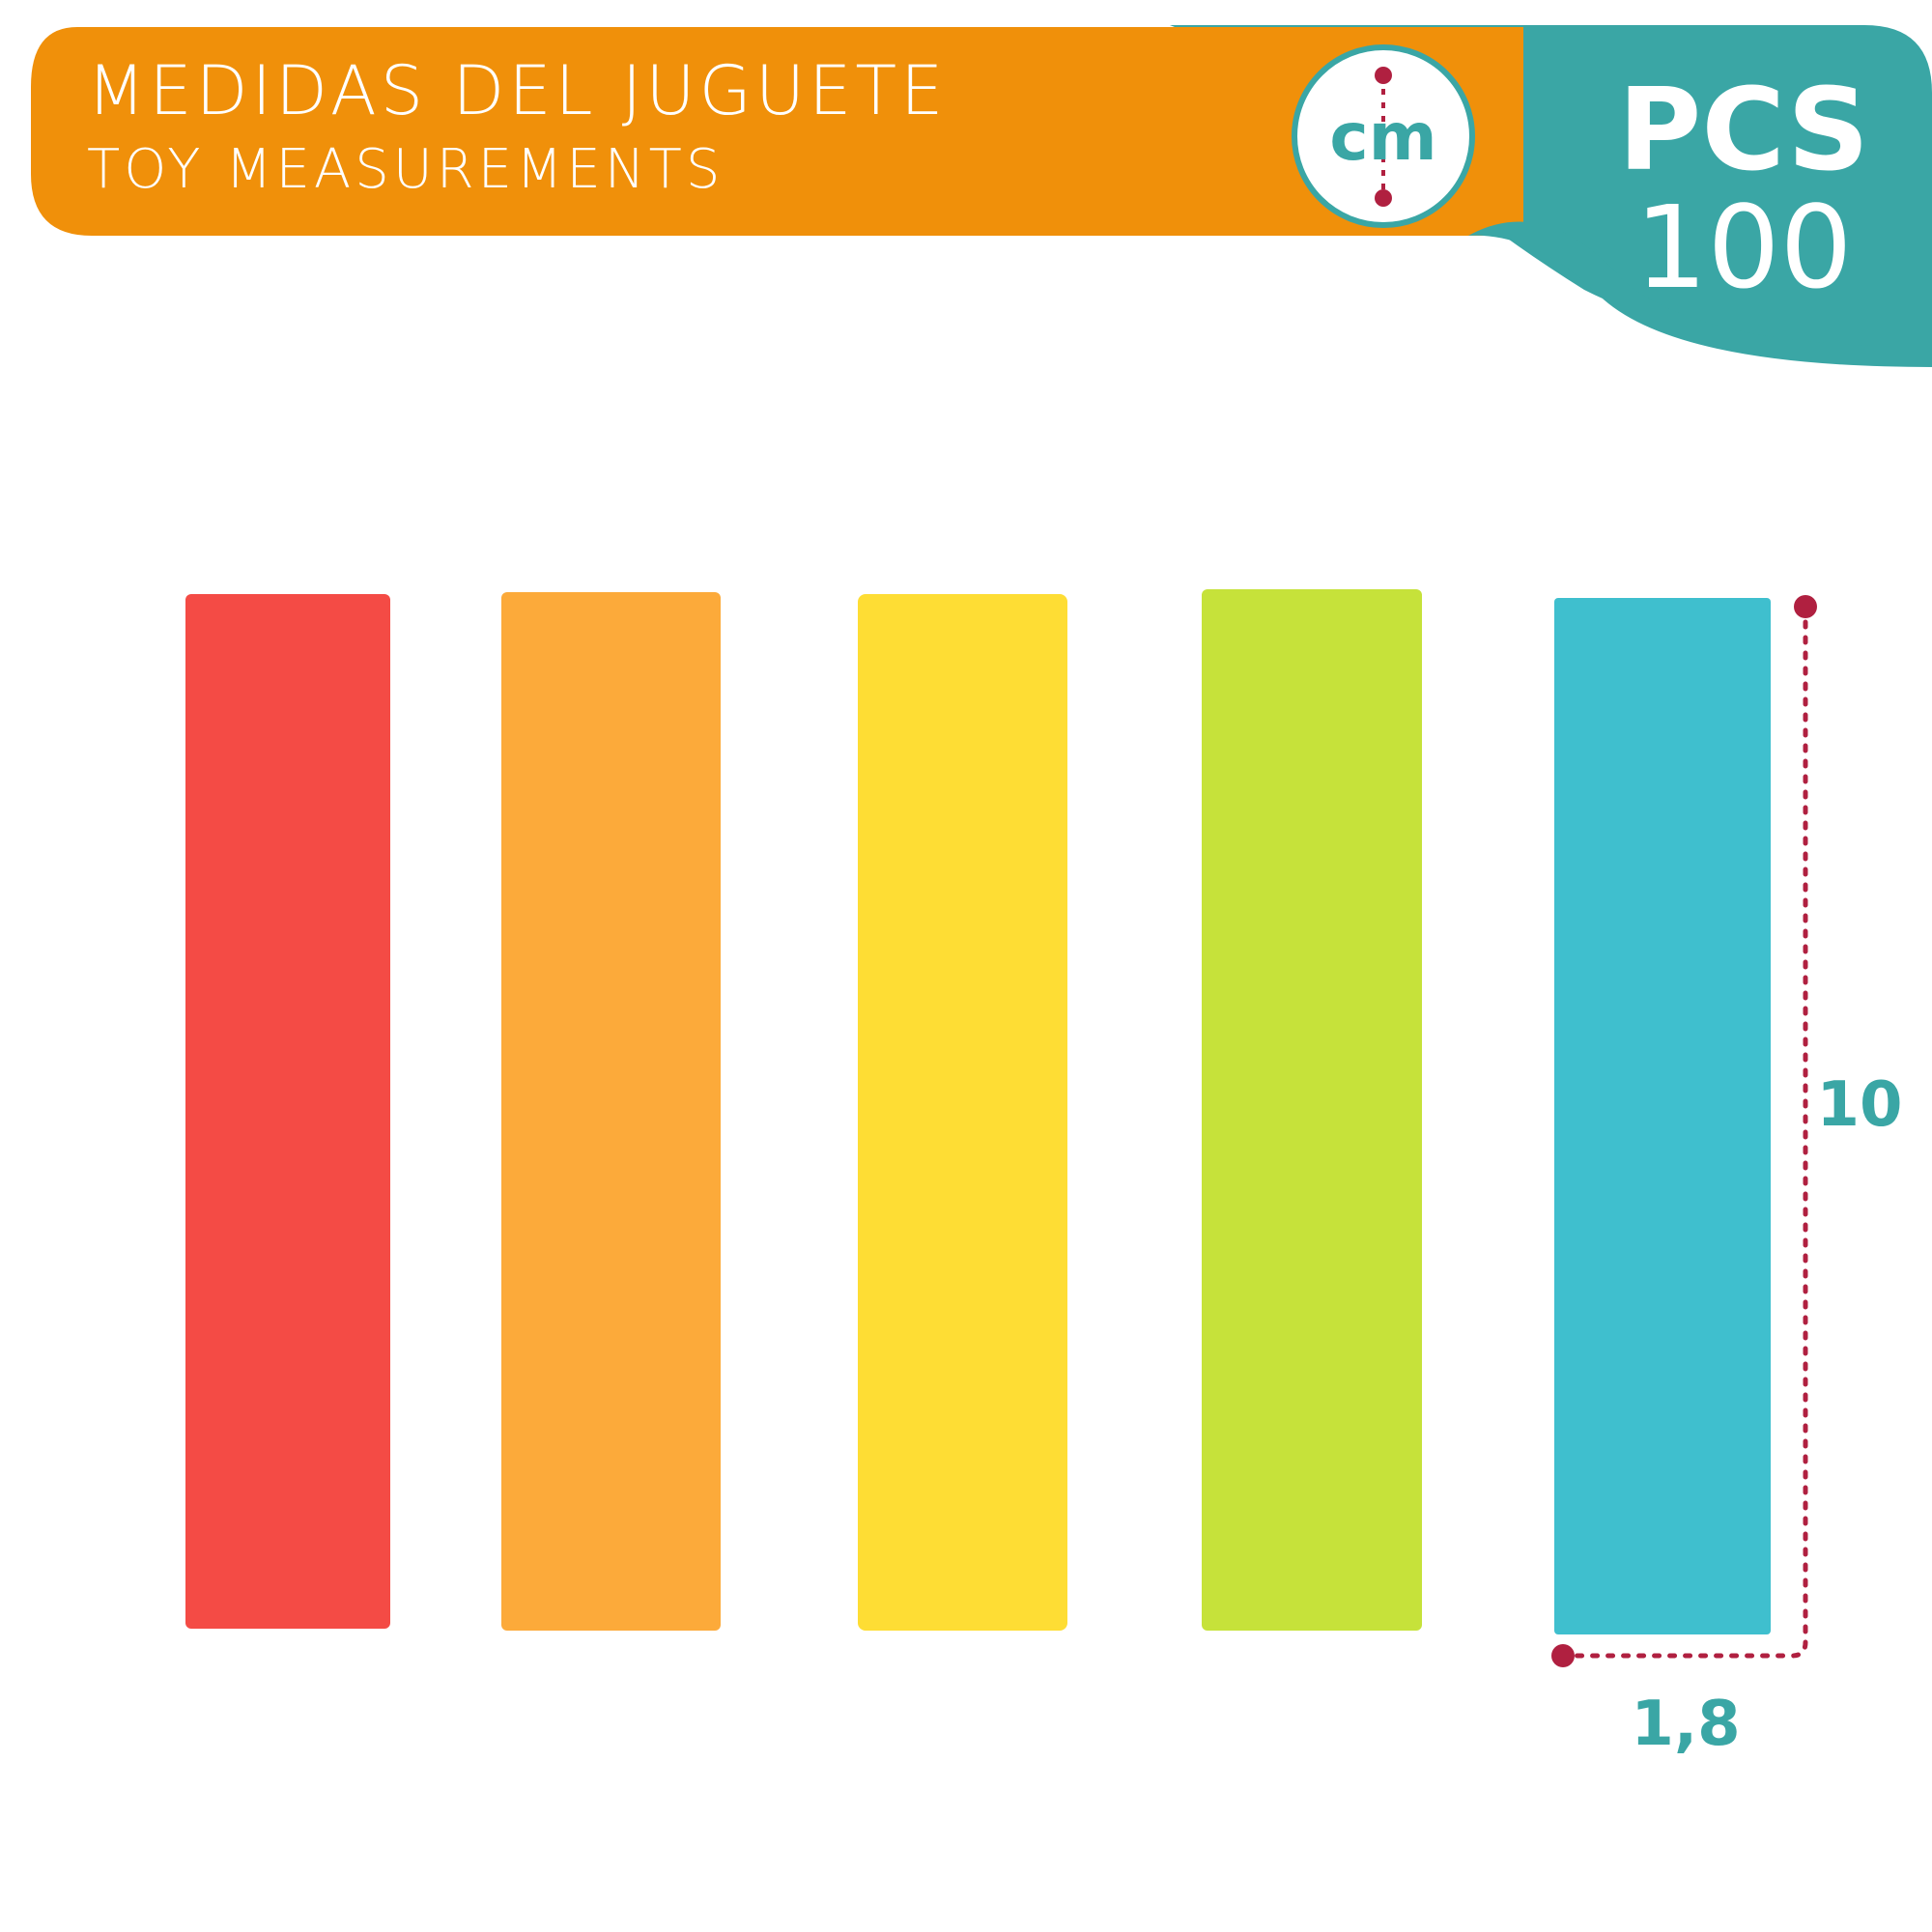 The height and width of the screenshot is (1932, 1932). I want to click on unit-label: cm, so click(1382, 137).